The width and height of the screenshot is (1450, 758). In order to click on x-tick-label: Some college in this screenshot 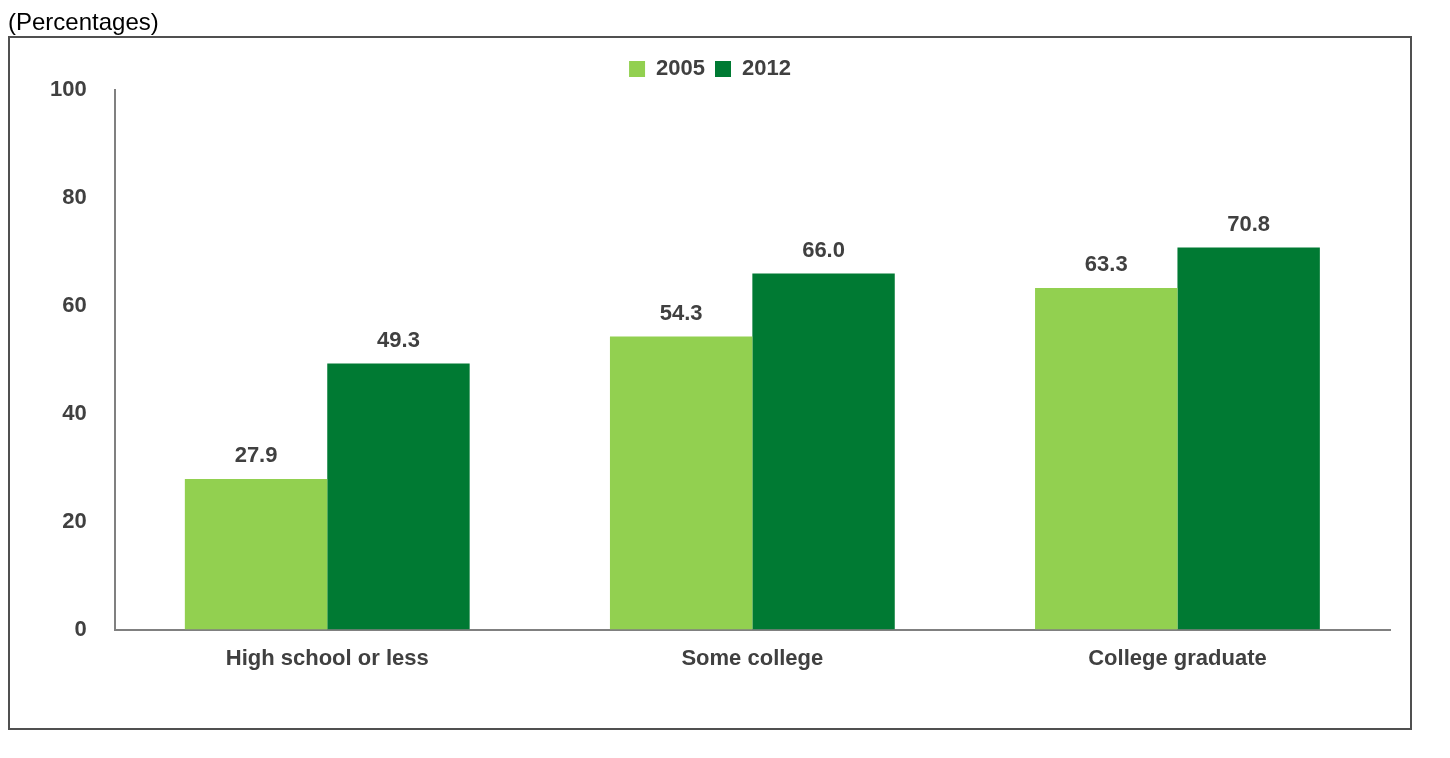, I will do `click(752, 657)`.